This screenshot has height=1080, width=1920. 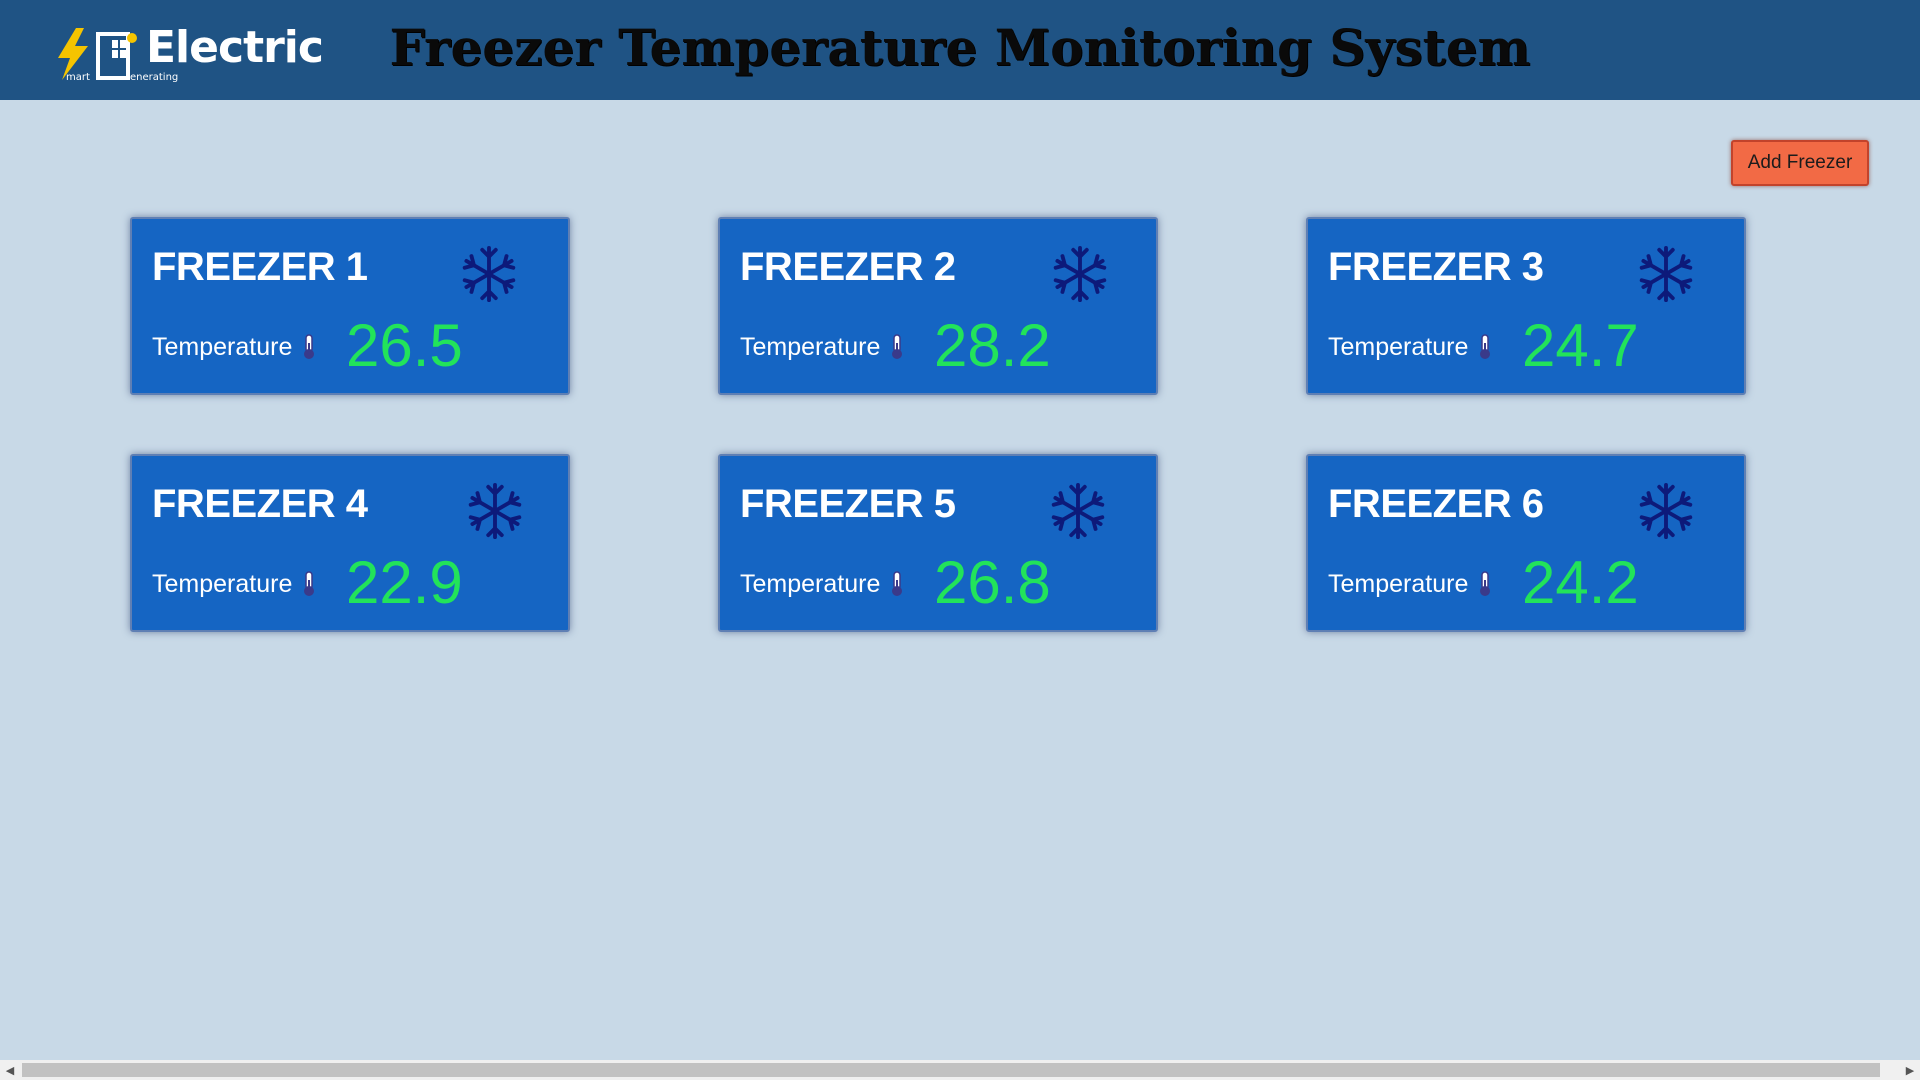 What do you see at coordinates (951, 1070) in the screenshot?
I see `scrollbar-thumb` at bounding box center [951, 1070].